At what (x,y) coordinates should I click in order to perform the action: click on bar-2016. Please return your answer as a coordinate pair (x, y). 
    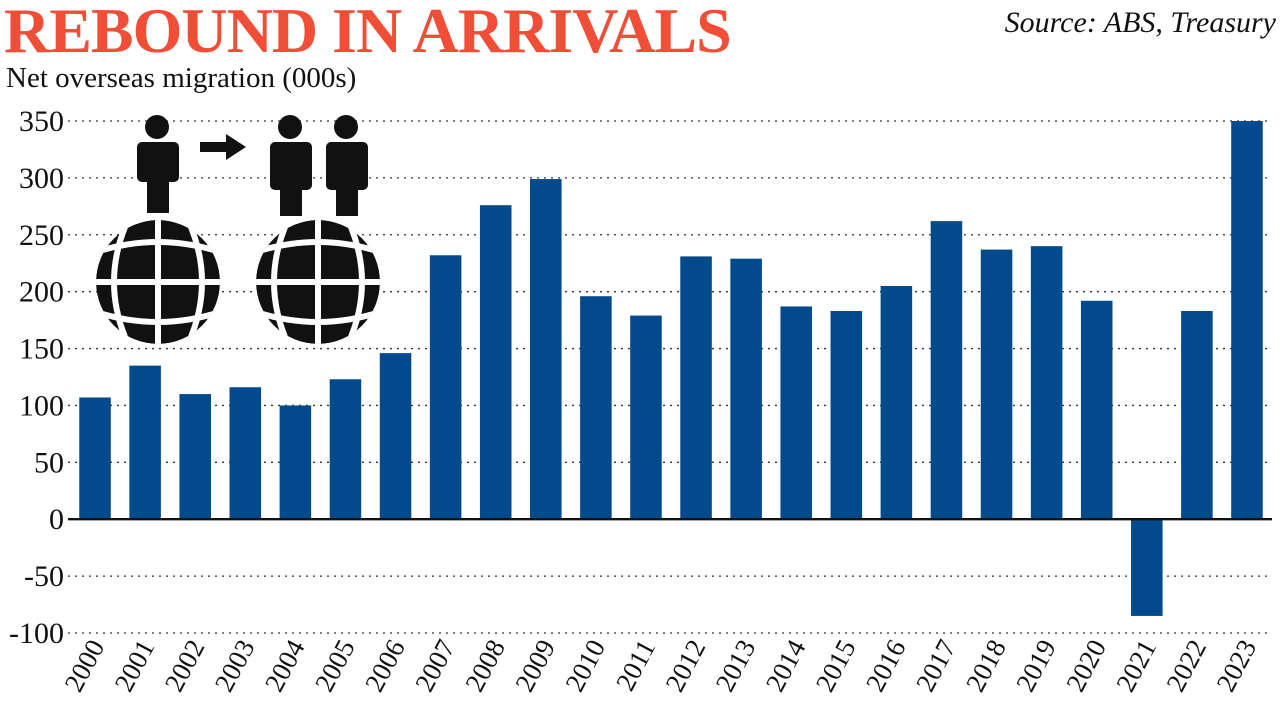
    Looking at the image, I should click on (896, 402).